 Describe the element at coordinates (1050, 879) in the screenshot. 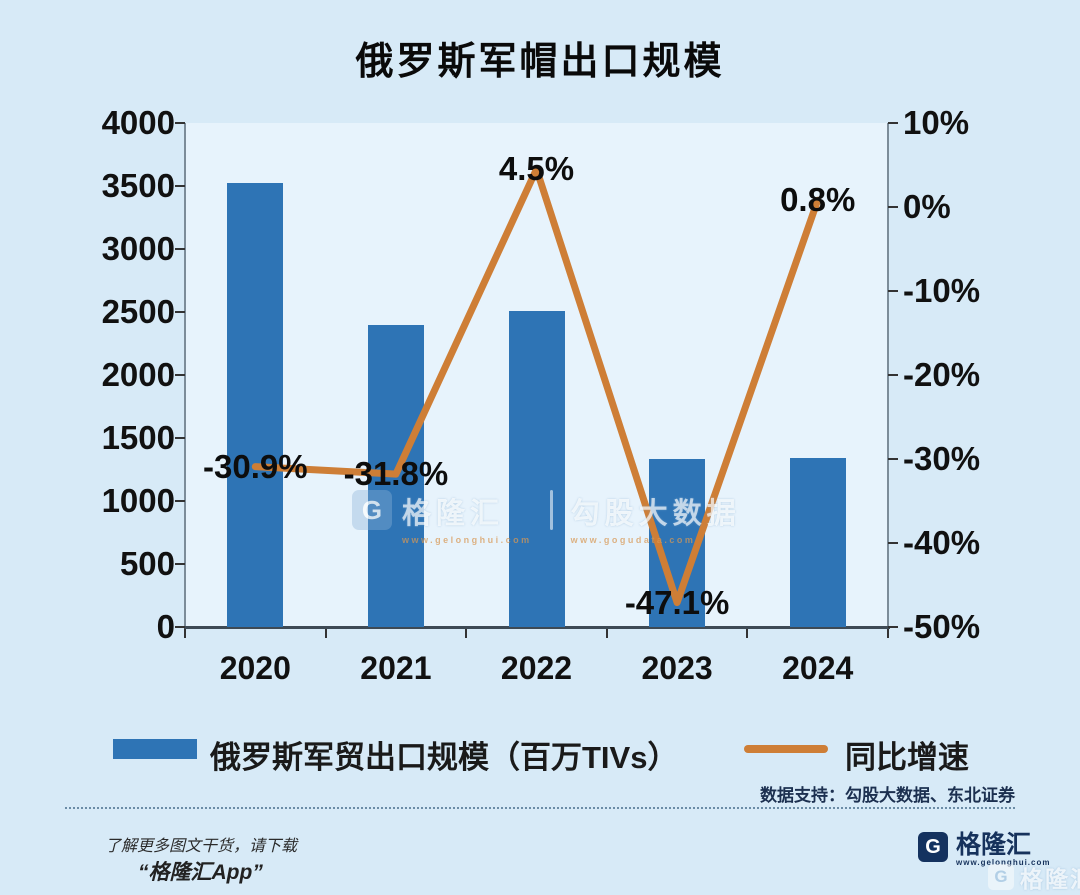

I see `ghost-brand-name: 格隆汇` at that location.